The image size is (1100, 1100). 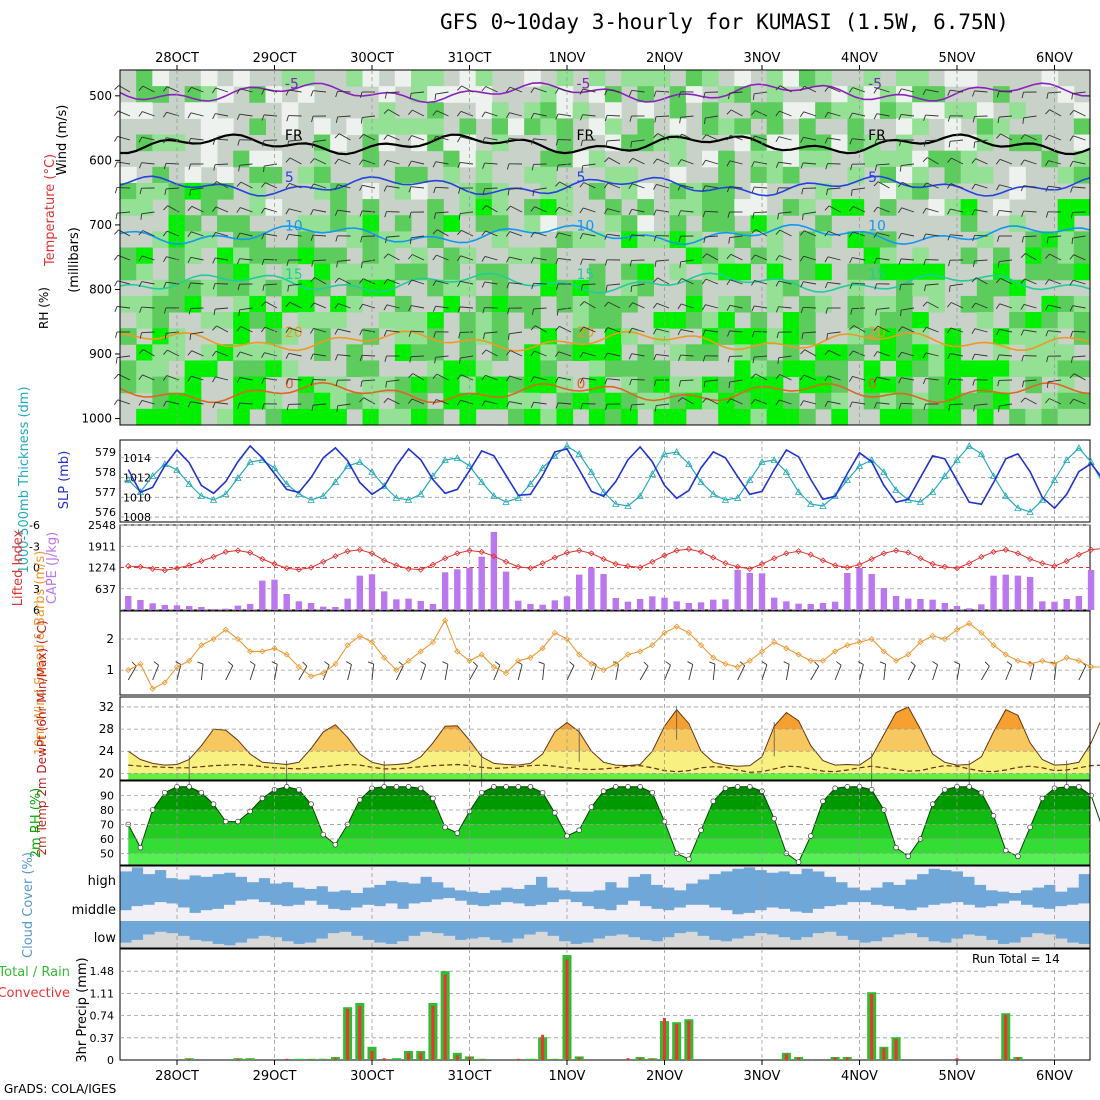 What do you see at coordinates (102, 881) in the screenshot?
I see `cloud-level-label: high` at bounding box center [102, 881].